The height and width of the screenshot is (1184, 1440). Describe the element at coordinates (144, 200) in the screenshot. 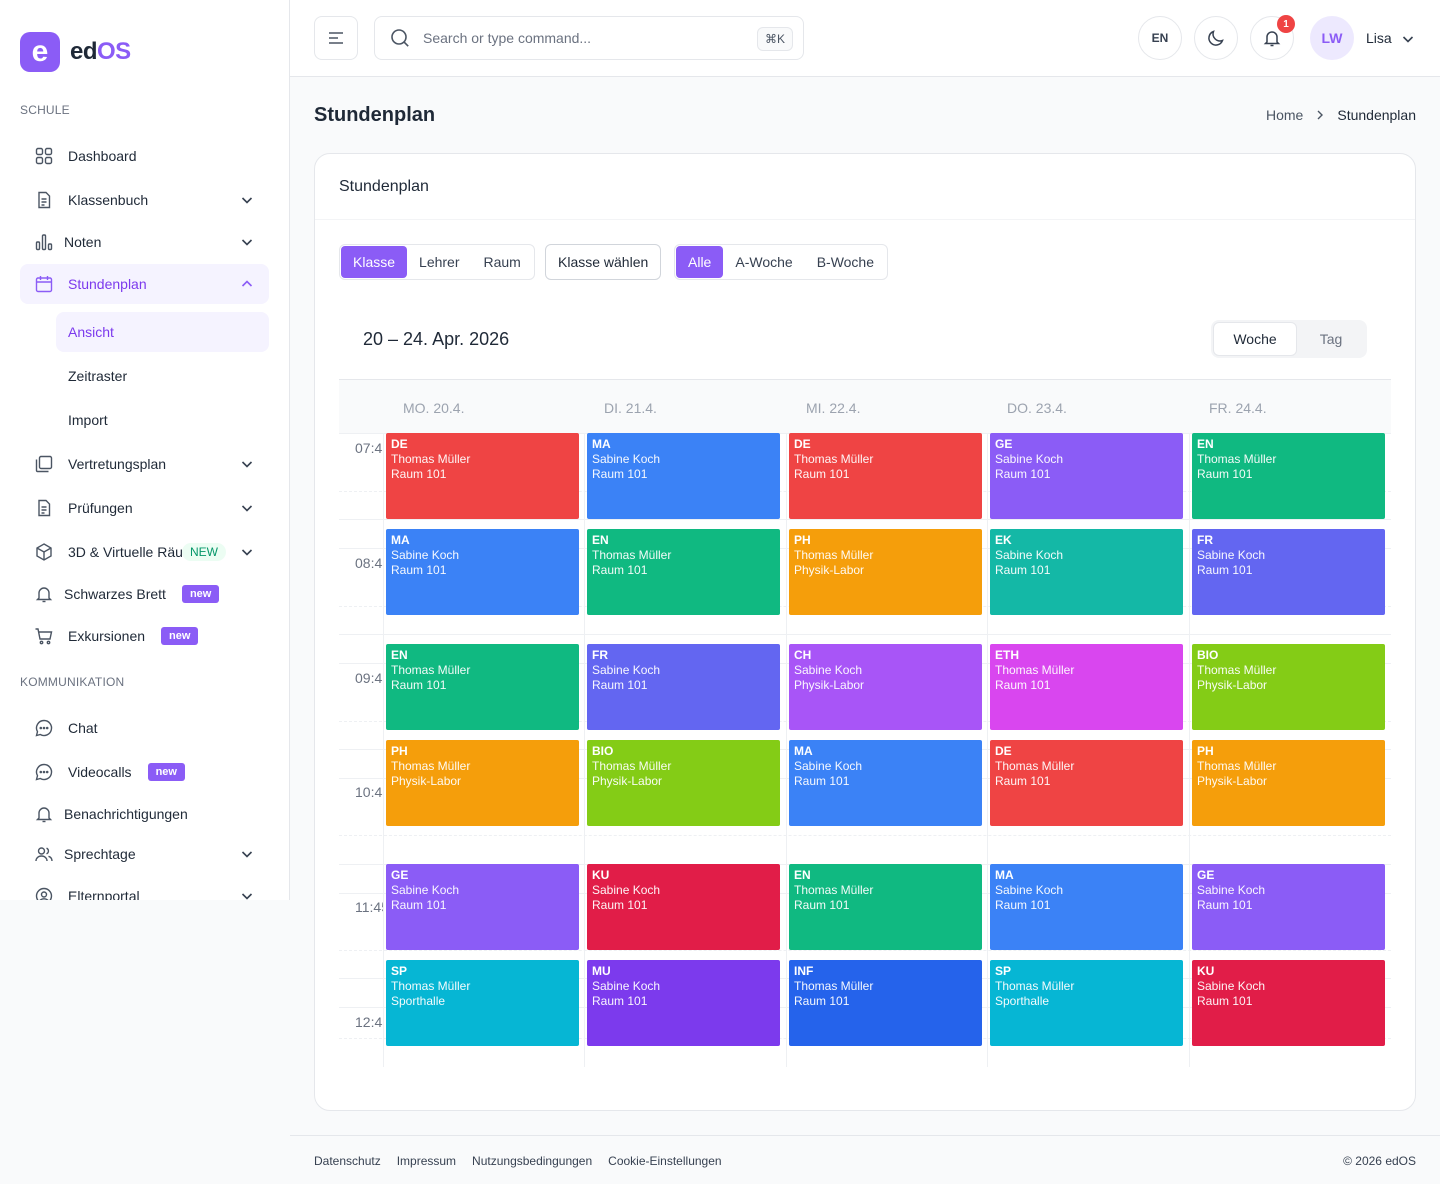

I see `sidebar-item-klassenbuch: Klassenbuch` at that location.